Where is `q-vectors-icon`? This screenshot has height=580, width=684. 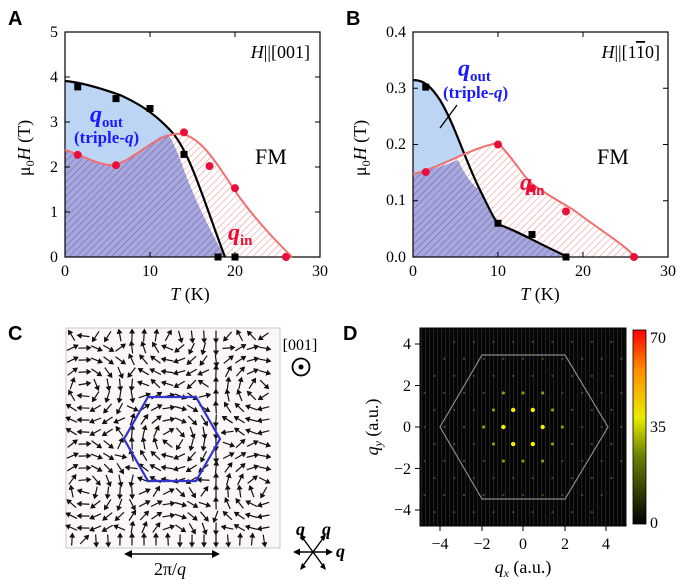 q-vectors-icon is located at coordinates (313, 552).